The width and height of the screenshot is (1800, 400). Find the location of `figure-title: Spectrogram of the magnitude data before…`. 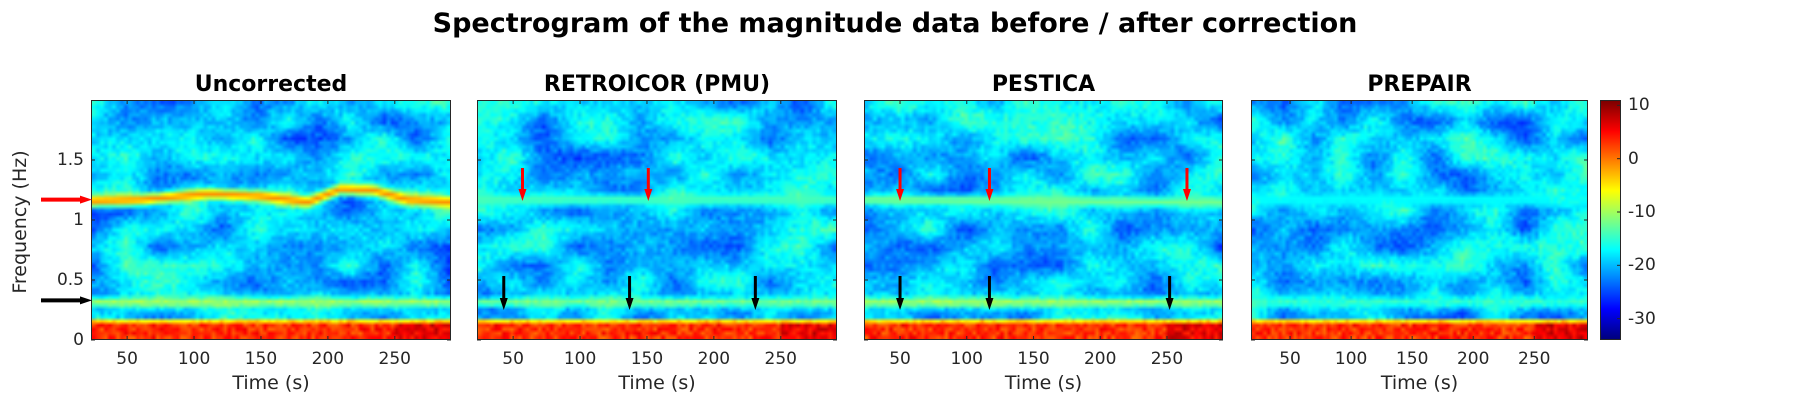

figure-title: Spectrogram of the magnitude data before… is located at coordinates (895, 23).